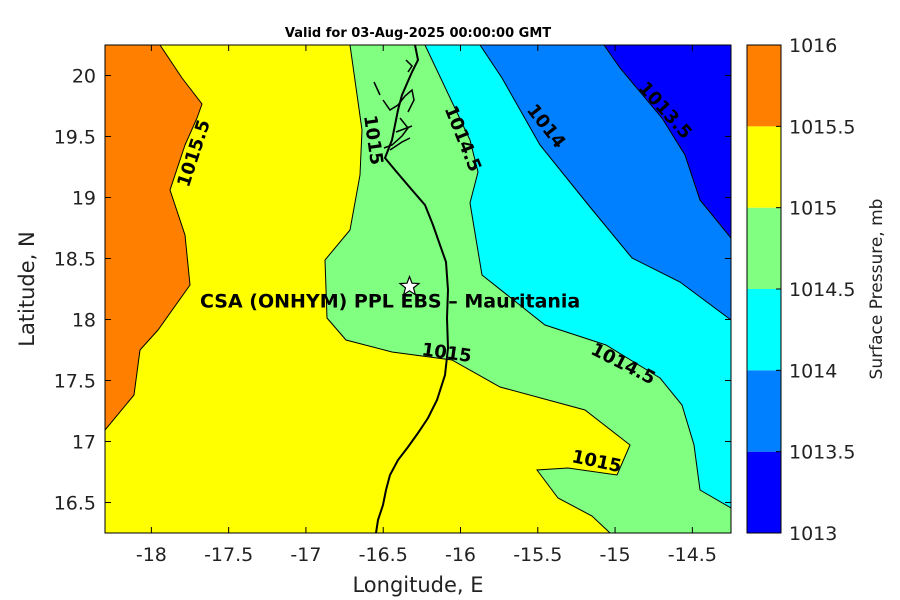 The height and width of the screenshot is (600, 900). I want to click on colorbar: 1013 1013.5 1014 1014.5 1015 1015.5 1016, so click(800, 290).